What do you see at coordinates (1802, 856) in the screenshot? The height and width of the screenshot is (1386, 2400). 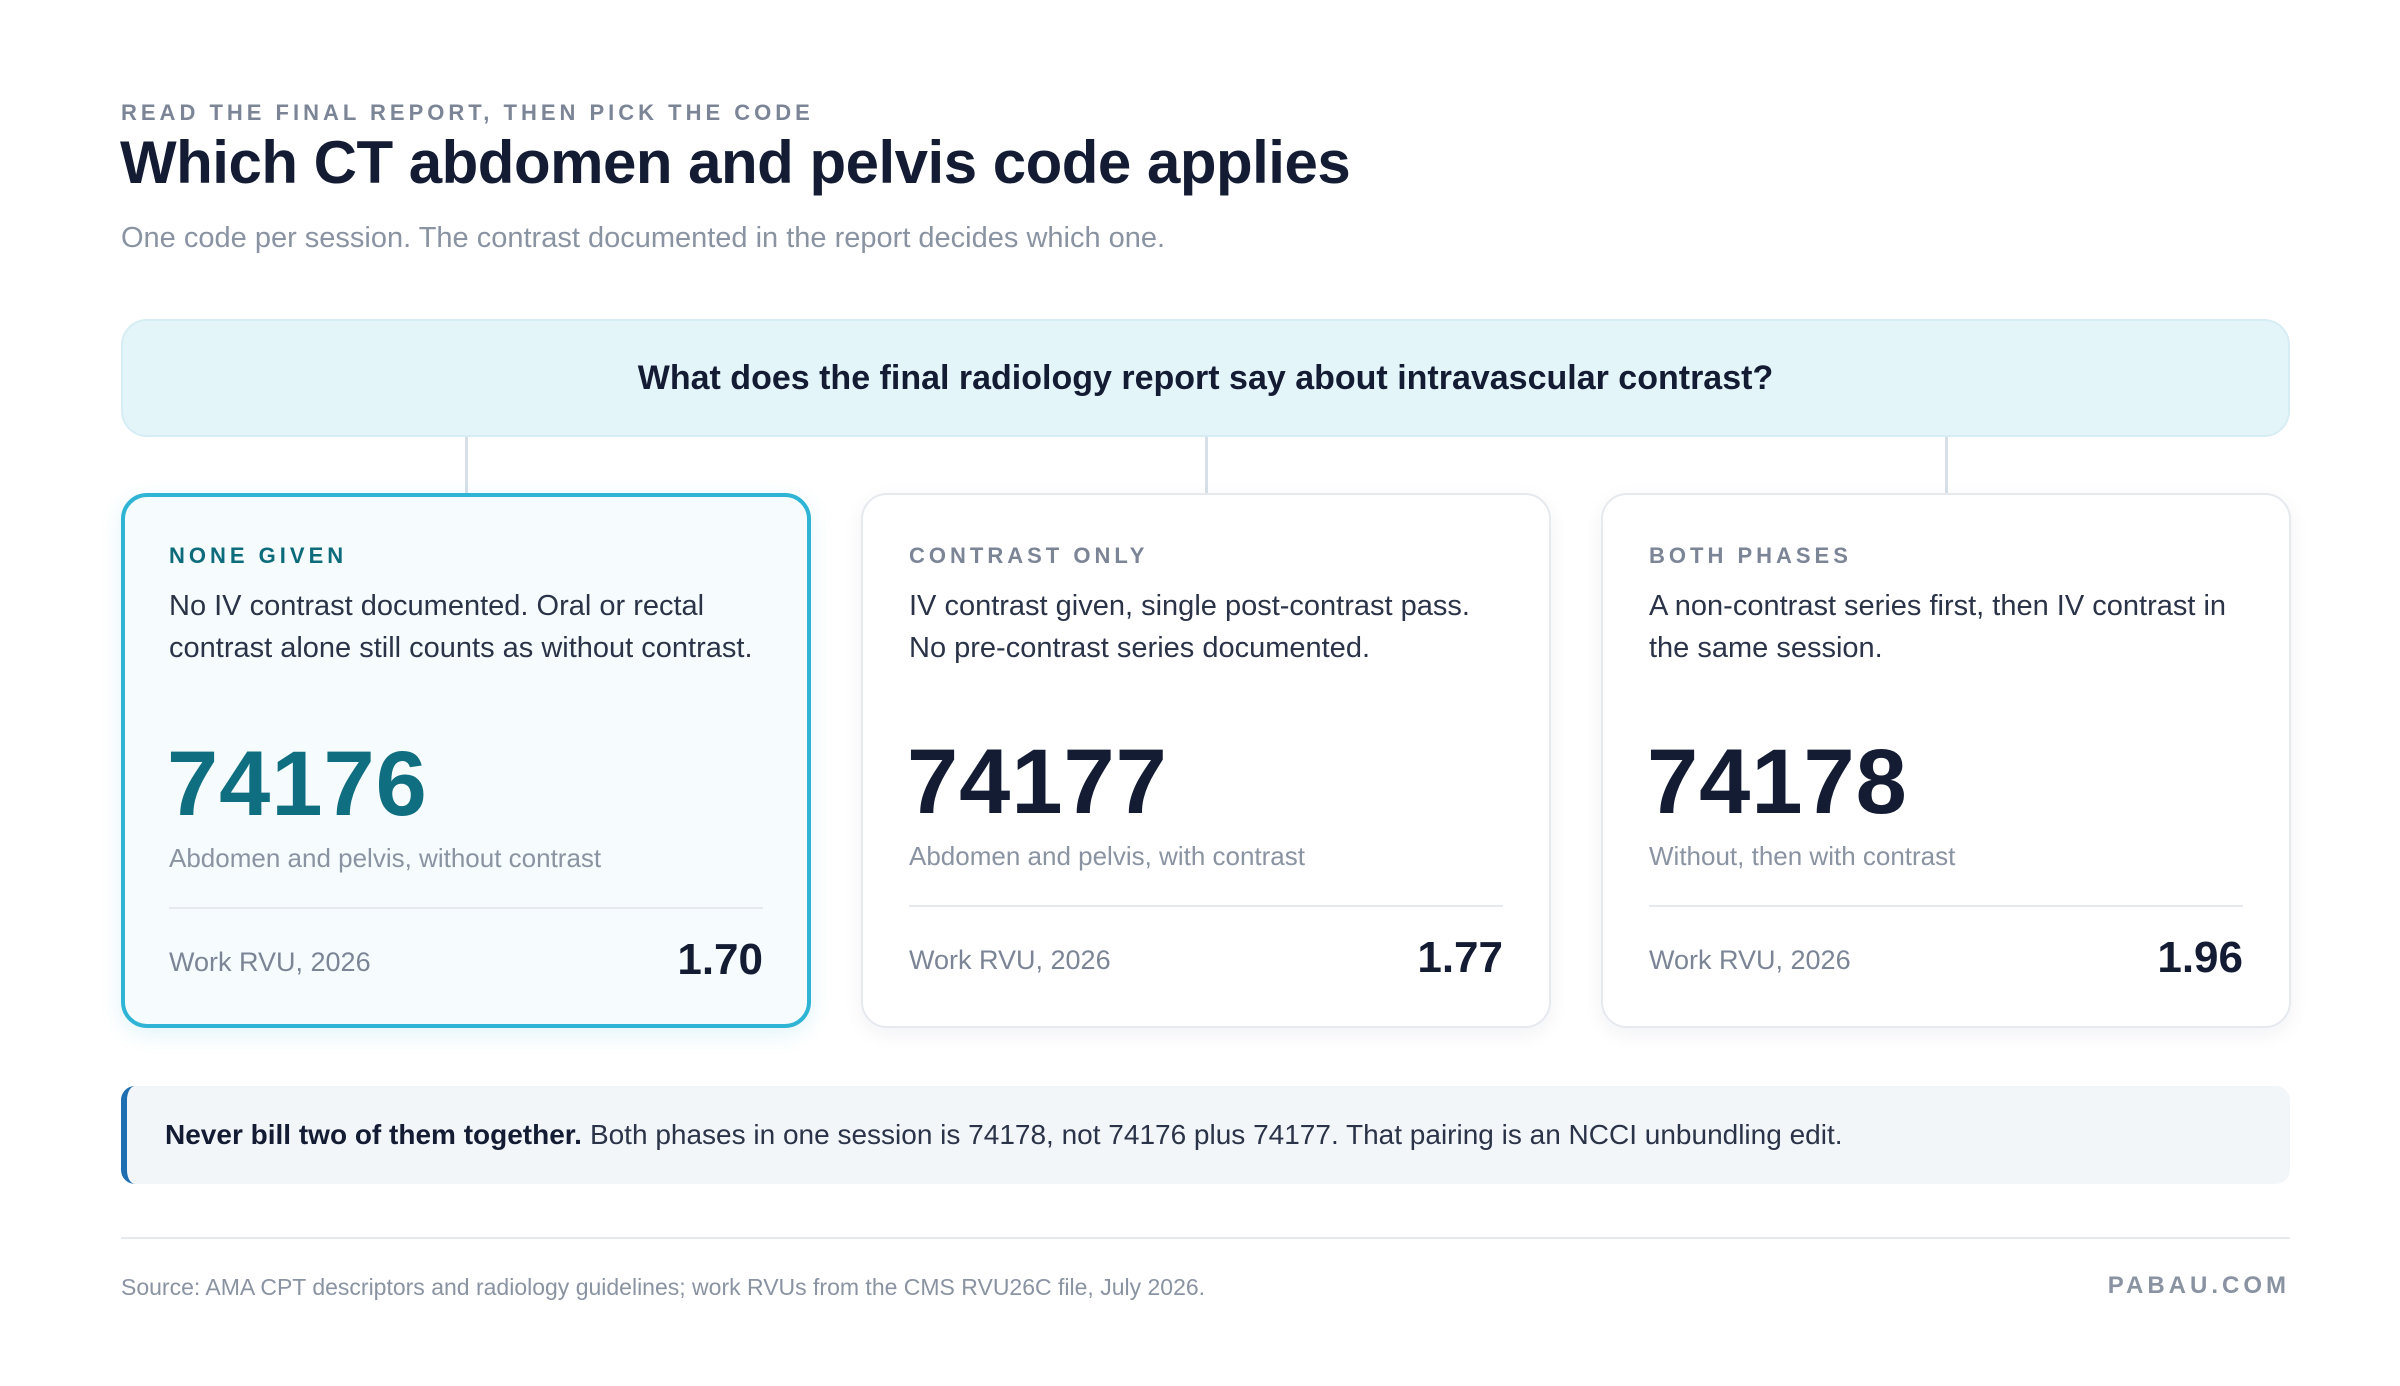 I see `code-description: Without, then with contrast` at bounding box center [1802, 856].